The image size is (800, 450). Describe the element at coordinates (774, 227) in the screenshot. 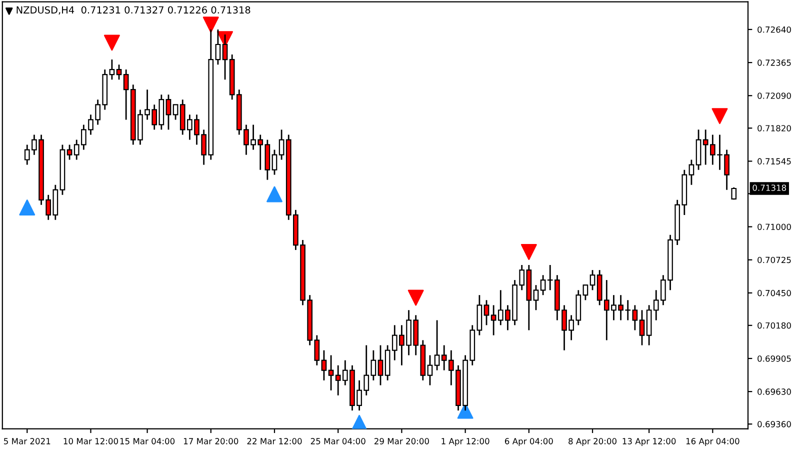

I see `y-tick-label: 0.71000` at that location.